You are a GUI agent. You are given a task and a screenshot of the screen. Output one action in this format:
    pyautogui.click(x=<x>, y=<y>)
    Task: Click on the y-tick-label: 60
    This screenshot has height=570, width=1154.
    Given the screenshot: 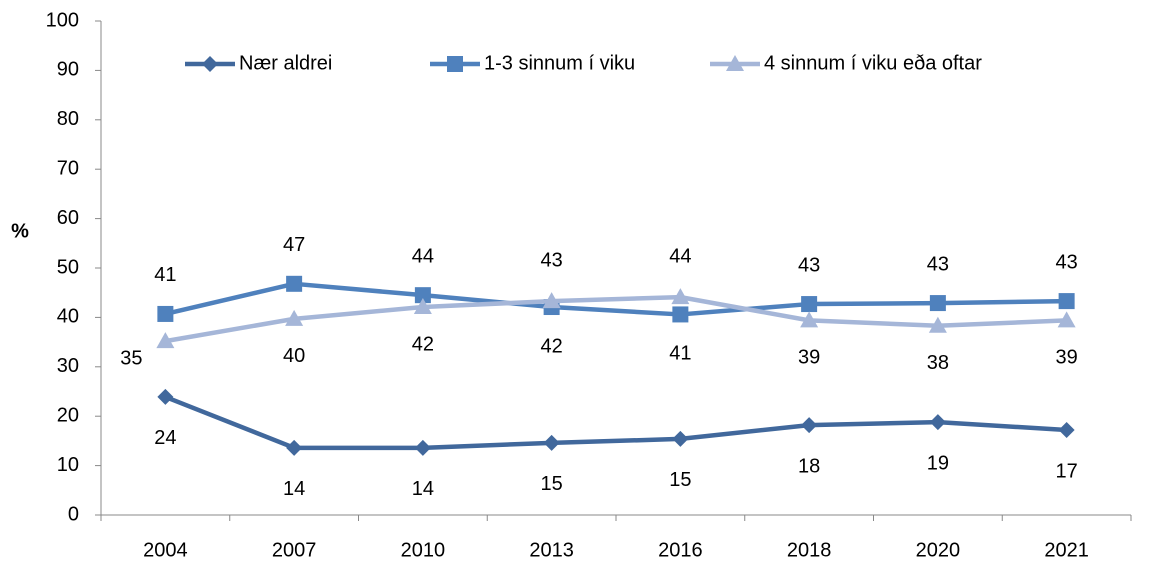 What is the action you would take?
    pyautogui.click(x=68, y=218)
    